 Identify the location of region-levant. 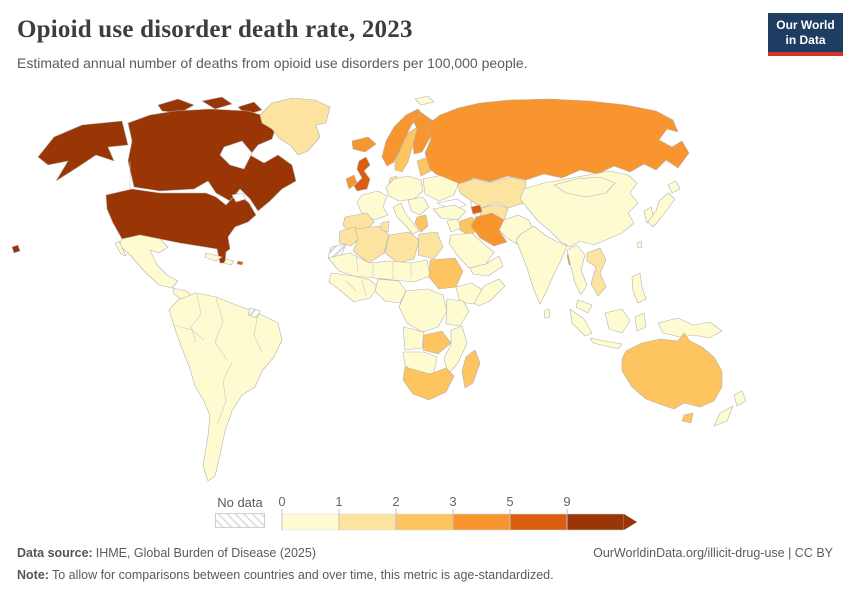
(454, 225).